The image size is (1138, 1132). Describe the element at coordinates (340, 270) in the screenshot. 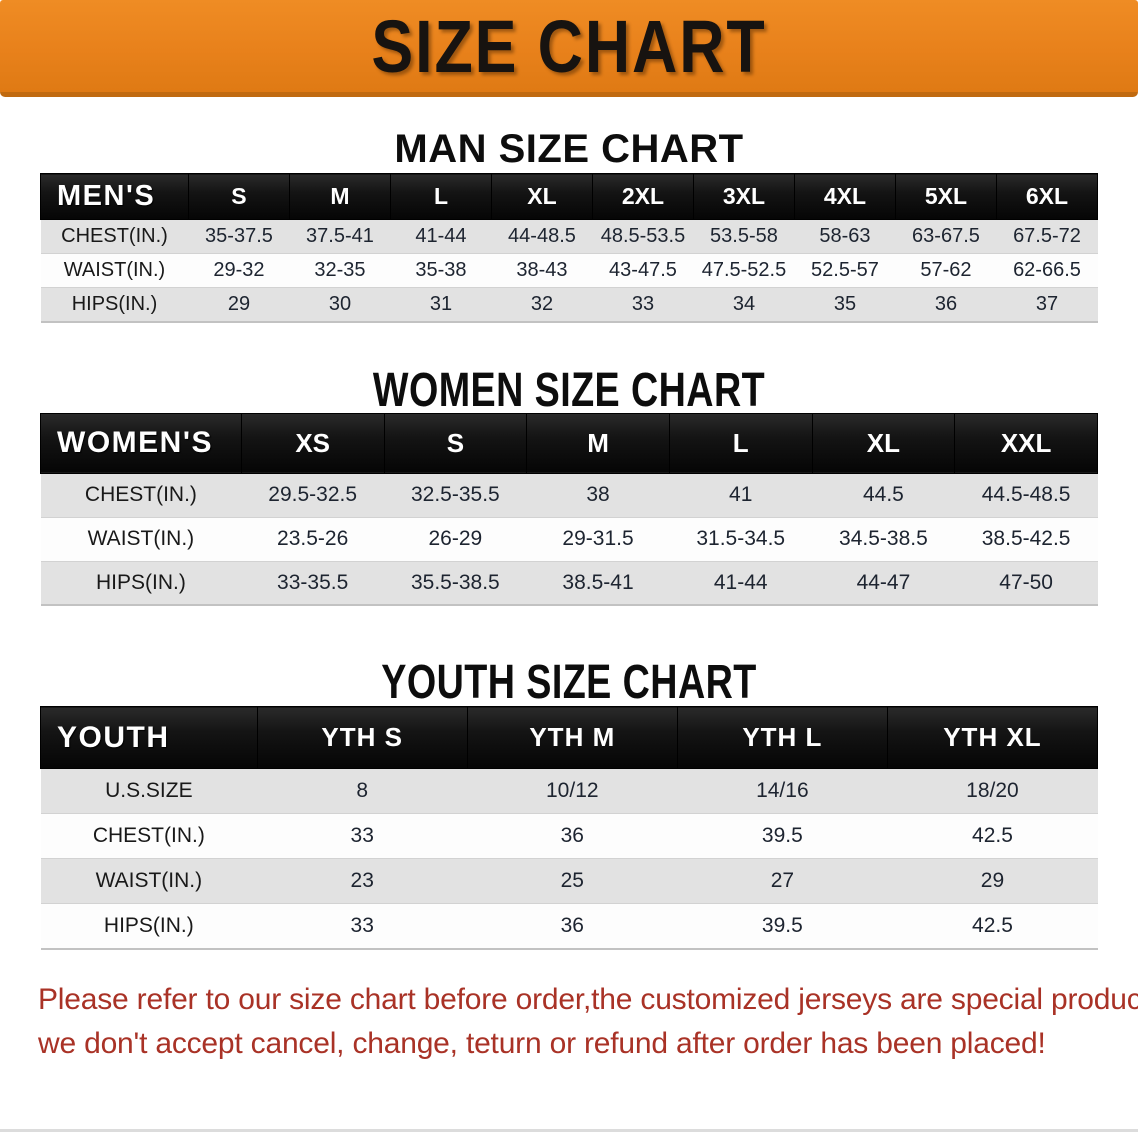

I see `size-value-cell: 32-35` at that location.